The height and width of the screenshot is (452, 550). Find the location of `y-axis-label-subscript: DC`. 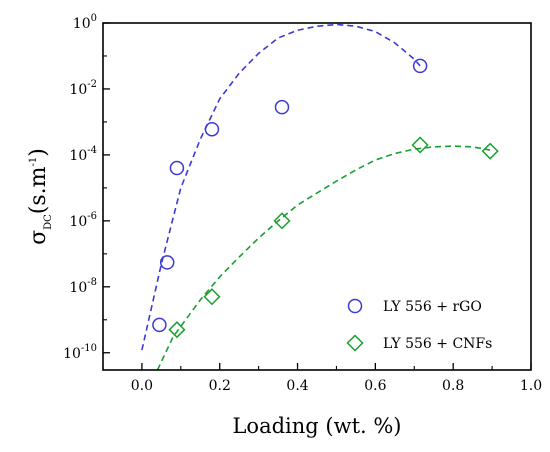

y-axis-label-subscript: DC is located at coordinates (48, 222).